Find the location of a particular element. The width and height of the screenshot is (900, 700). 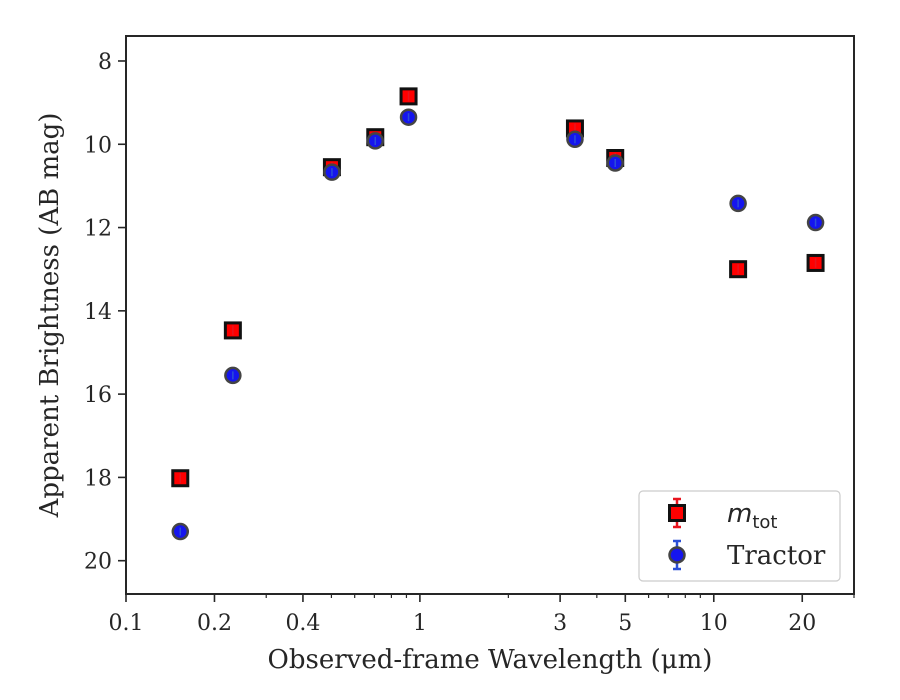

x-tick-label: 3 is located at coordinates (560, 623).